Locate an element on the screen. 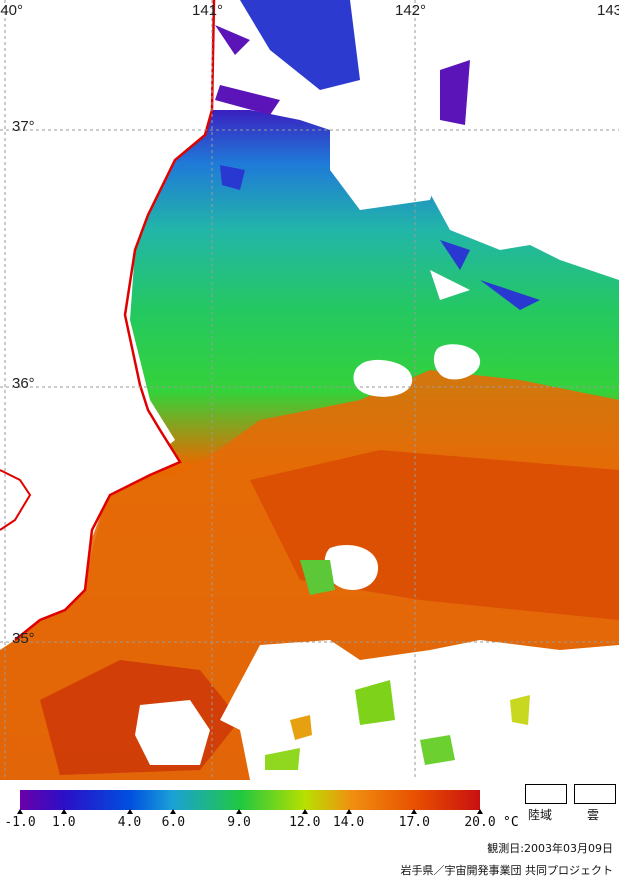  legend-tick-label: 4.0 is located at coordinates (129, 822).